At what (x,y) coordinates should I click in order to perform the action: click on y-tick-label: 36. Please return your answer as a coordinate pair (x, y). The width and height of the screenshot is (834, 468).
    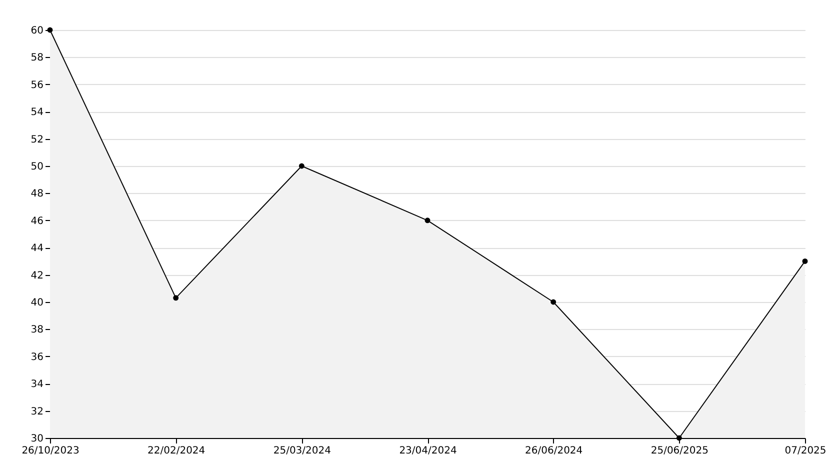
    Looking at the image, I should click on (37, 357).